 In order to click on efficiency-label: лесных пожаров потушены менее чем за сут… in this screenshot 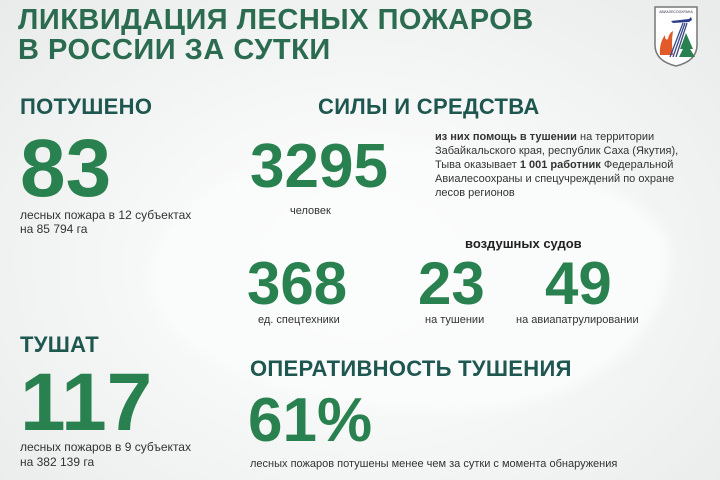, I will do `click(434, 464)`.